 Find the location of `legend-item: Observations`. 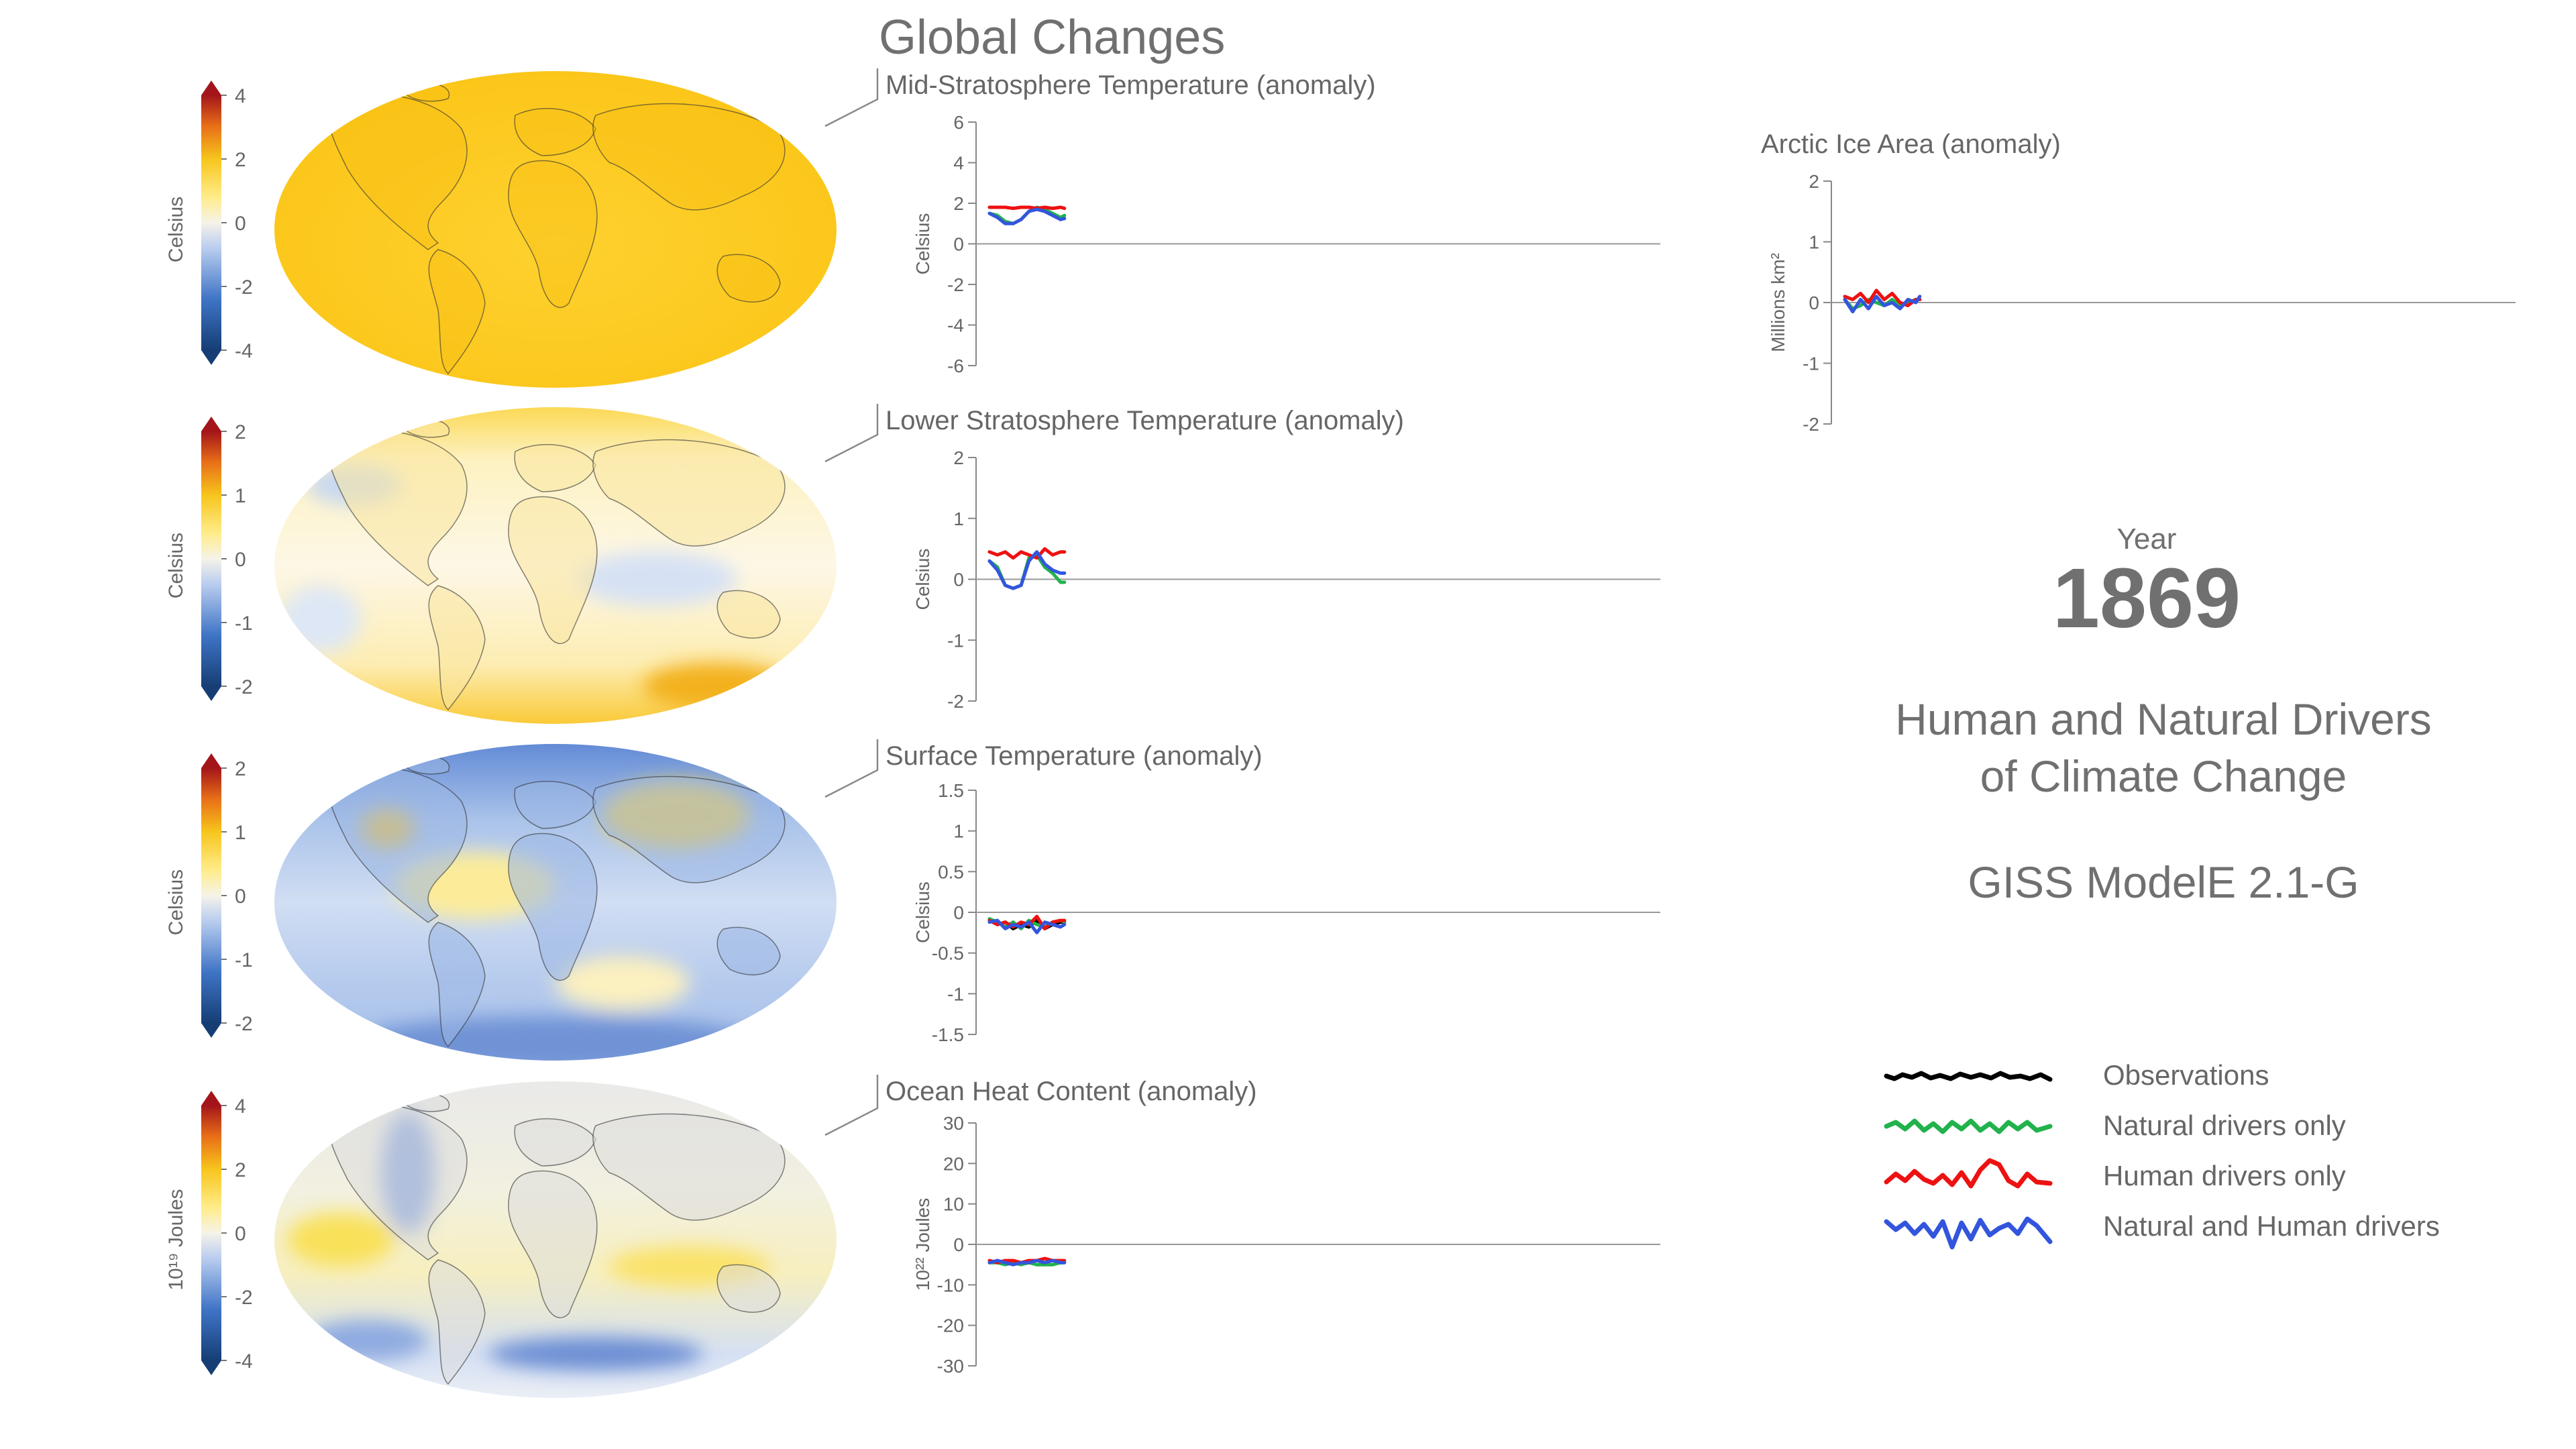

legend-item: Observations is located at coordinates (2076, 1075).